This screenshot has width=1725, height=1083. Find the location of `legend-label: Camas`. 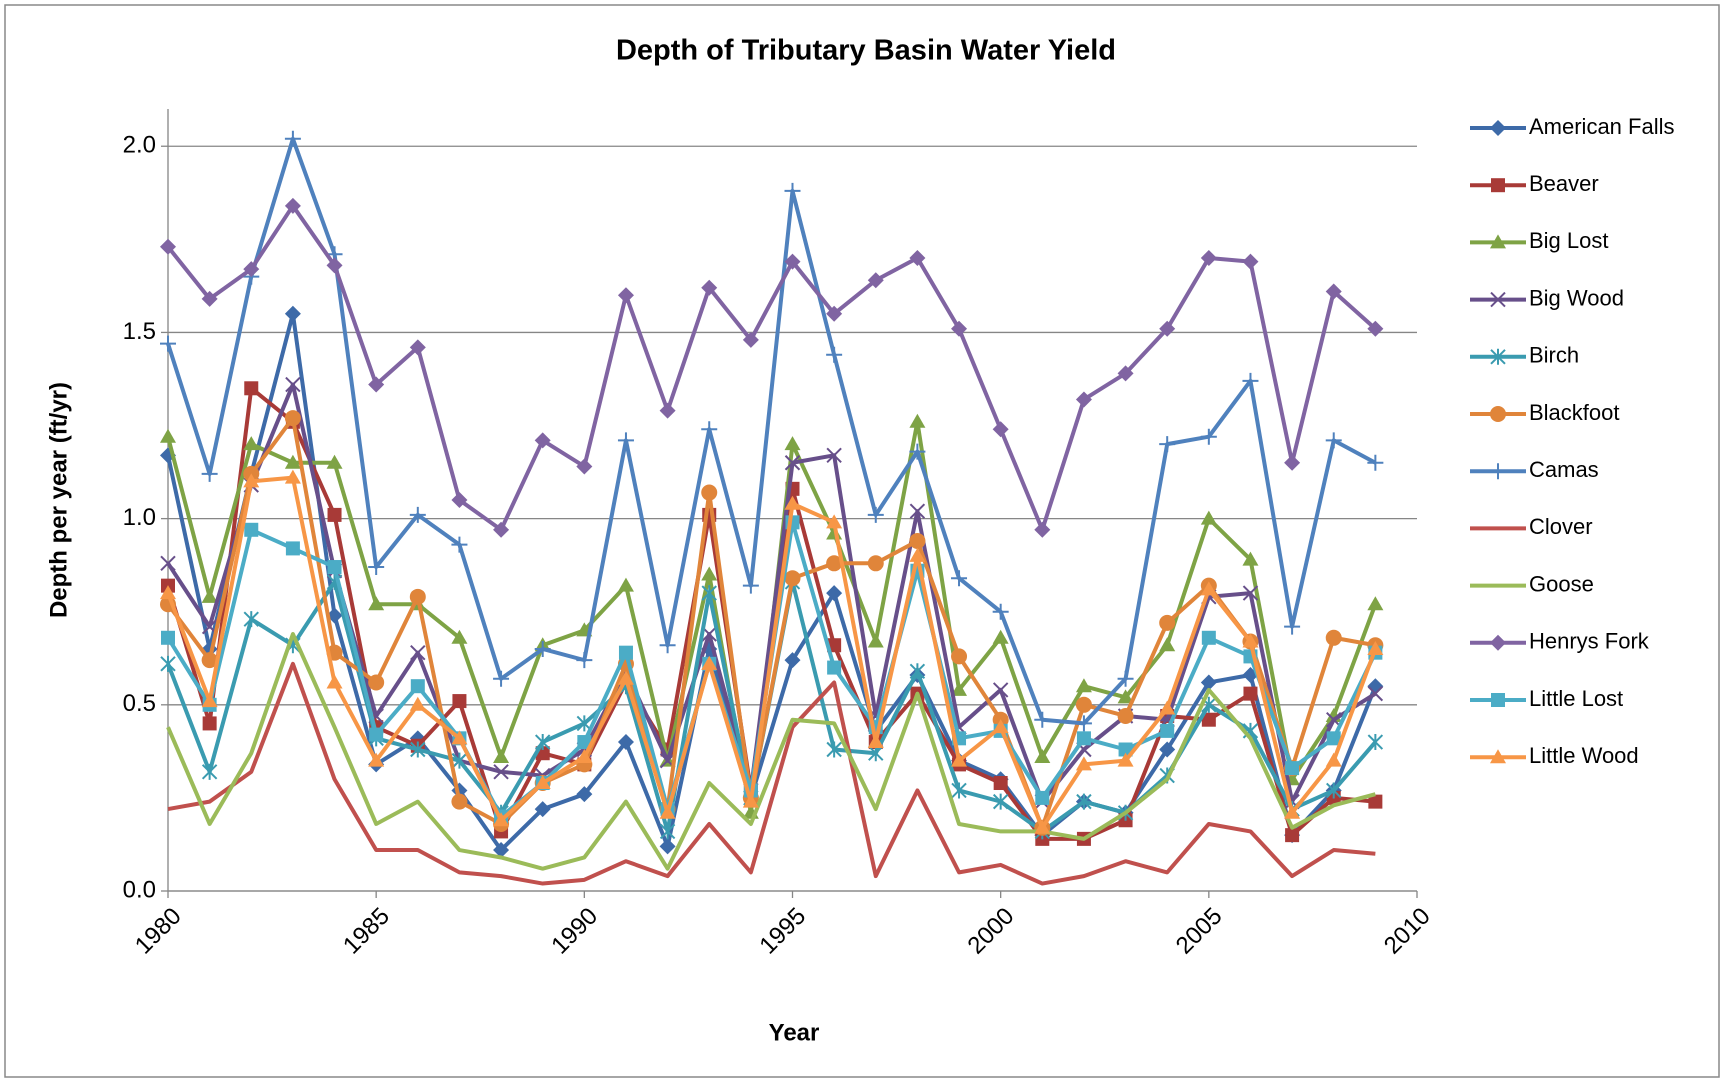

legend-label: Camas is located at coordinates (1564, 469).